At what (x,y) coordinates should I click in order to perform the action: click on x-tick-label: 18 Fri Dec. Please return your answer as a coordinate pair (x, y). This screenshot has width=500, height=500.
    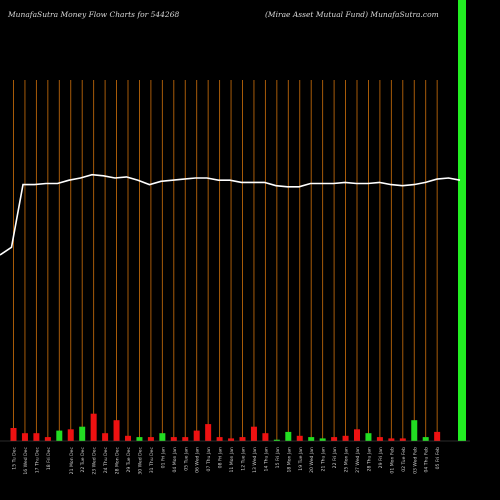
    Looking at the image, I should click on (49, 459).